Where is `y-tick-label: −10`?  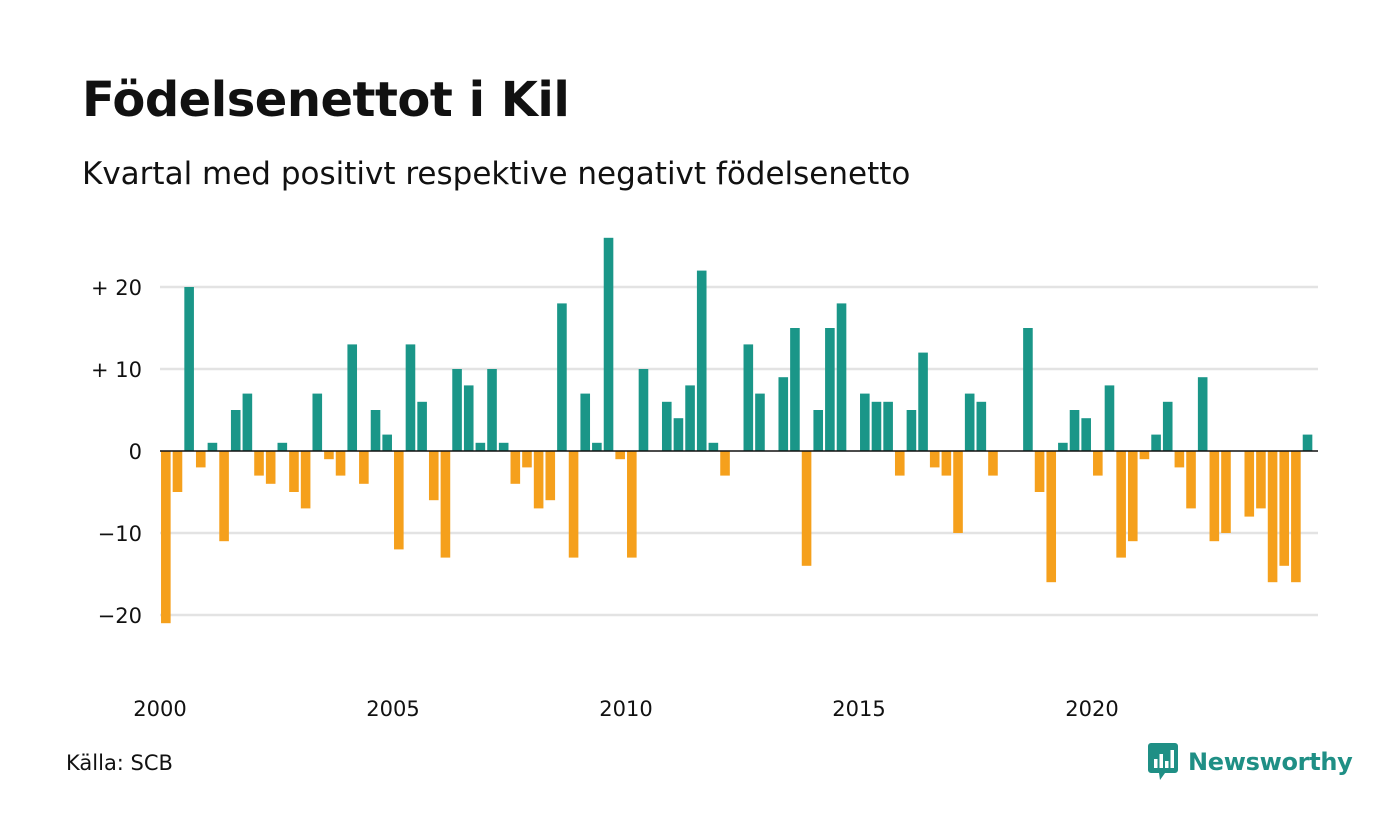
y-tick-label: −10 is located at coordinates (120, 534).